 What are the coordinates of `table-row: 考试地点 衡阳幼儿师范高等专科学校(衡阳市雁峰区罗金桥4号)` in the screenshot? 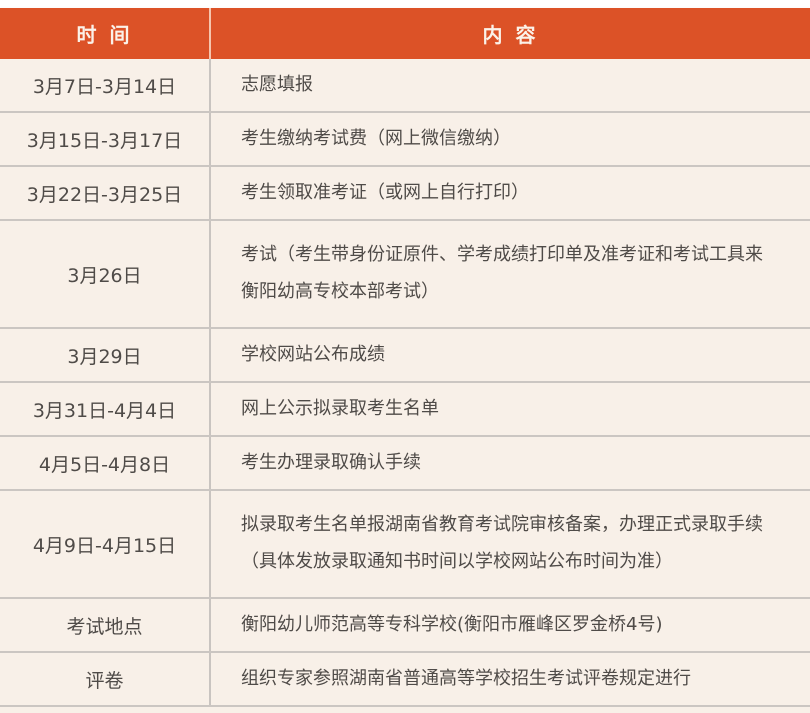 It's located at (405, 626).